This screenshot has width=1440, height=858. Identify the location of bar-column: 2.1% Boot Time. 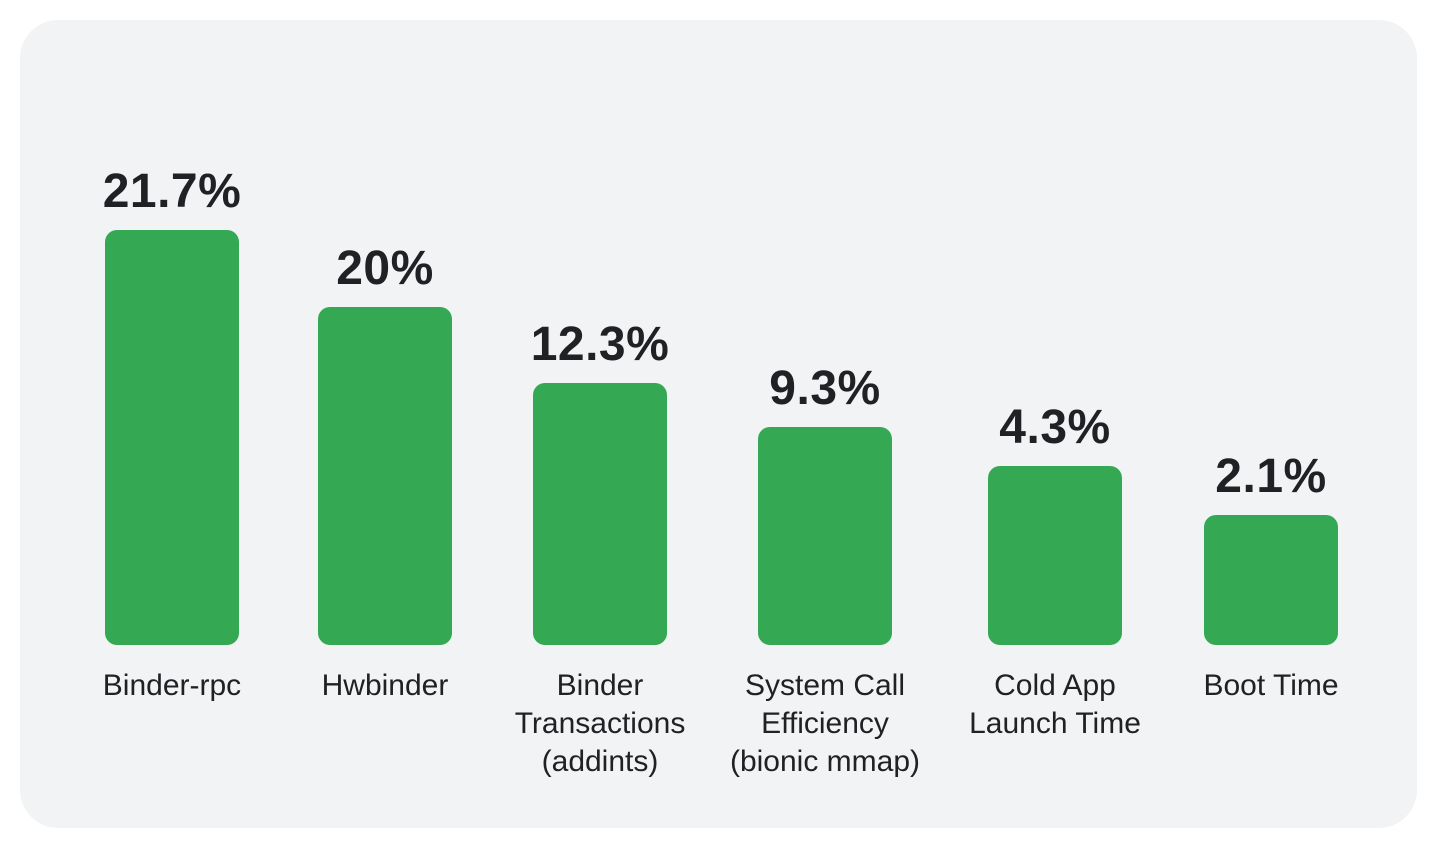
(1271, 351).